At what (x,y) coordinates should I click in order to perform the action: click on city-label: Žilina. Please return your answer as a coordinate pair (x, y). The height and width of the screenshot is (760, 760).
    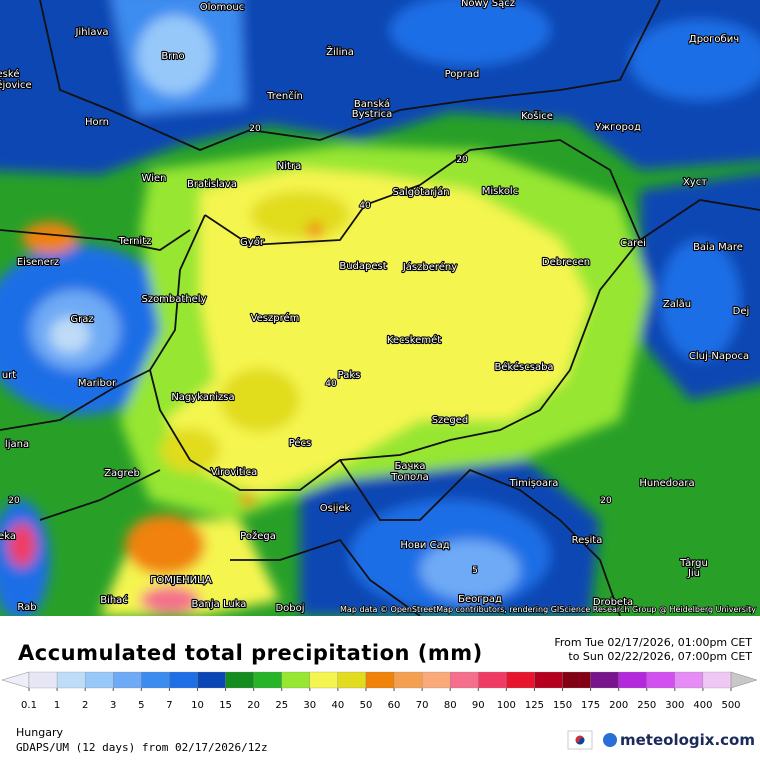
    Looking at the image, I should click on (340, 51).